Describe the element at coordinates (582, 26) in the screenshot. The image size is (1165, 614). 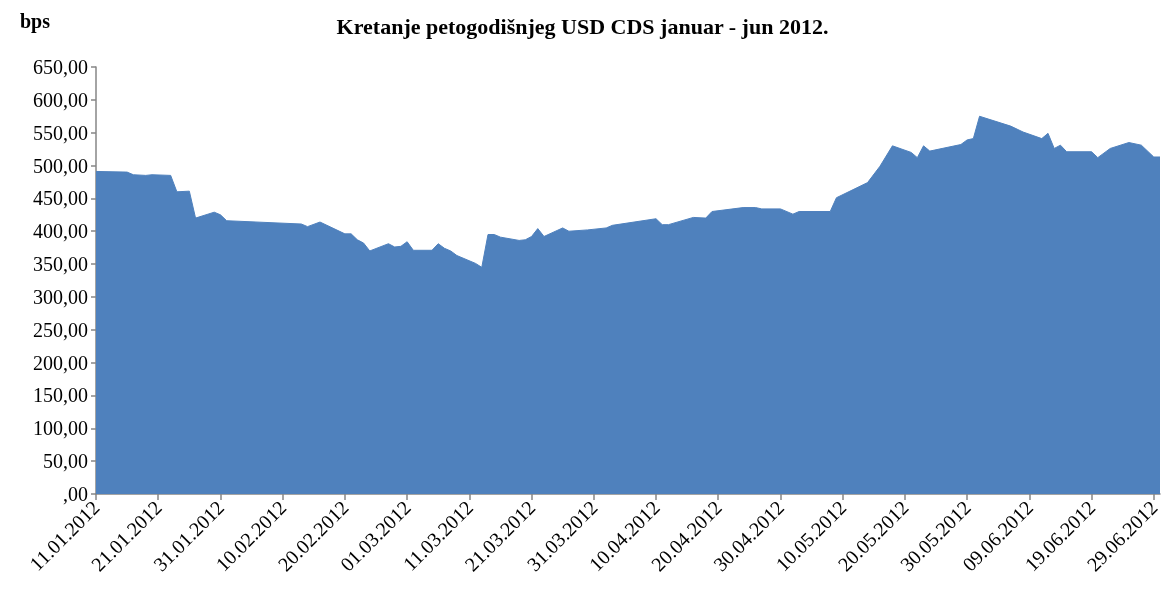
I see `chart-title: Kretanje petogodišnjeg USD CDS januar - jun 2012.` at that location.